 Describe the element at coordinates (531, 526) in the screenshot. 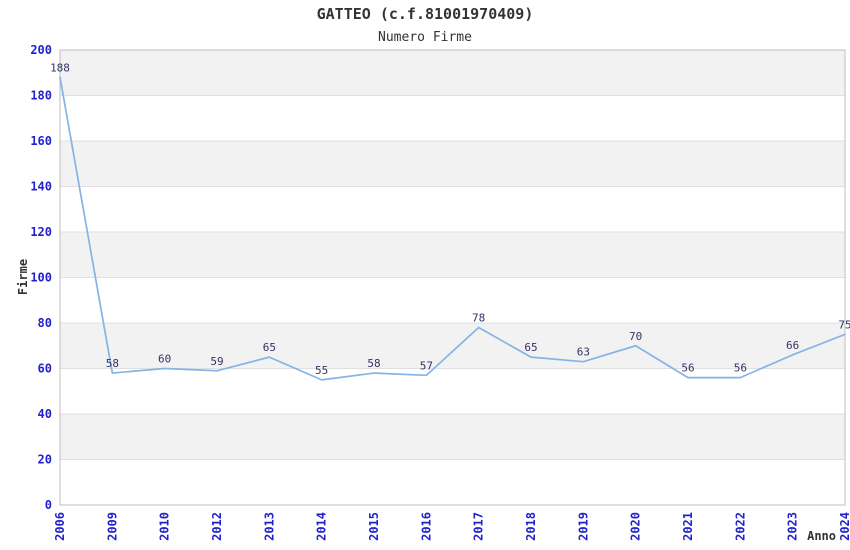

I see `x-tick-label: 2018` at that location.